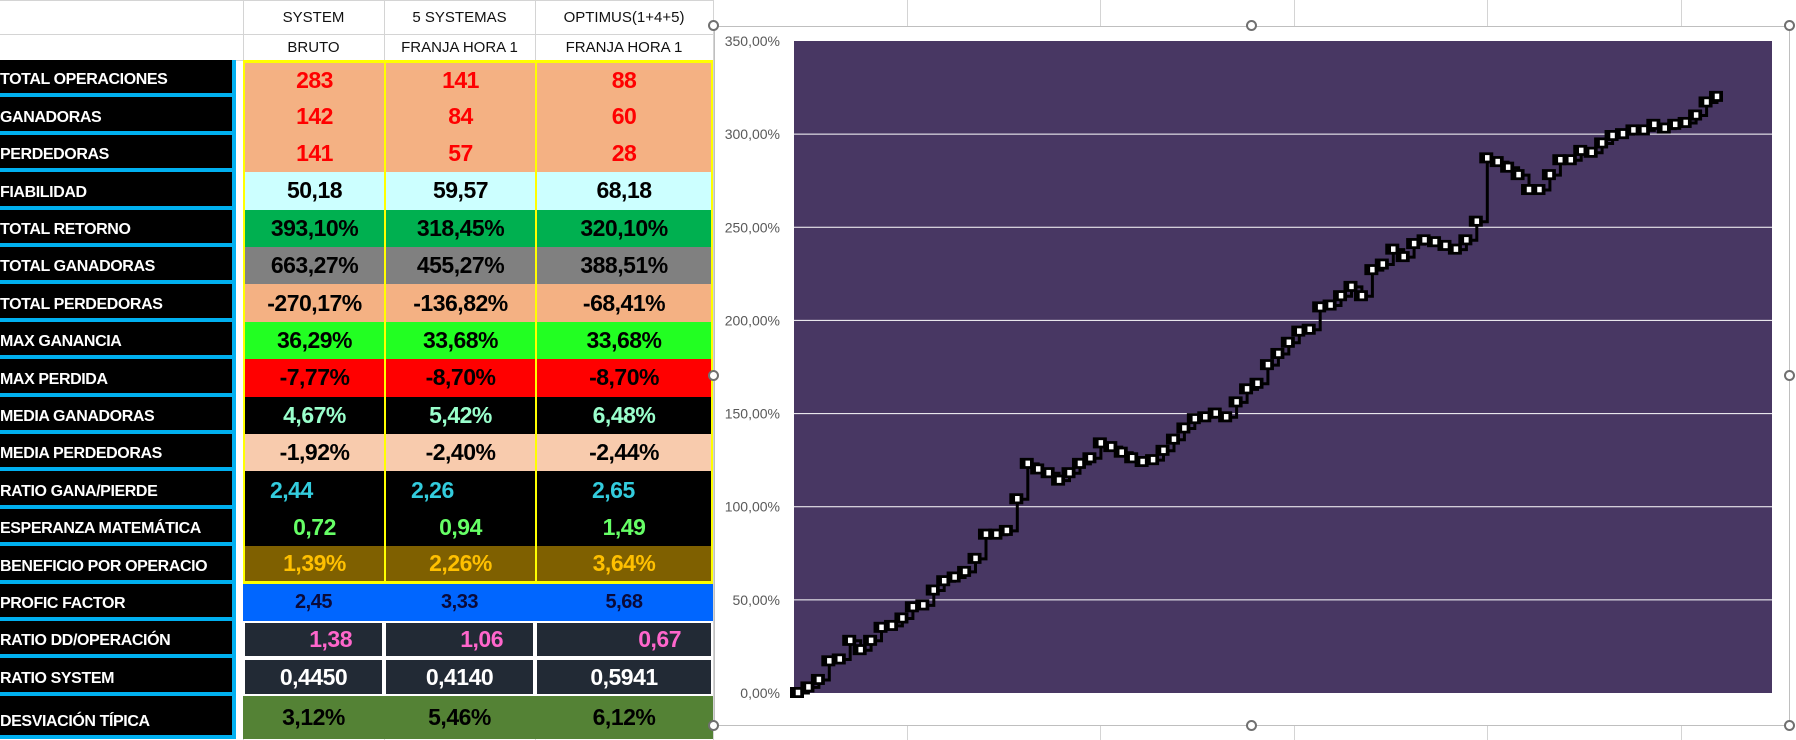 The width and height of the screenshot is (1796, 740). What do you see at coordinates (624, 116) in the screenshot?
I see `row-value: 60` at bounding box center [624, 116].